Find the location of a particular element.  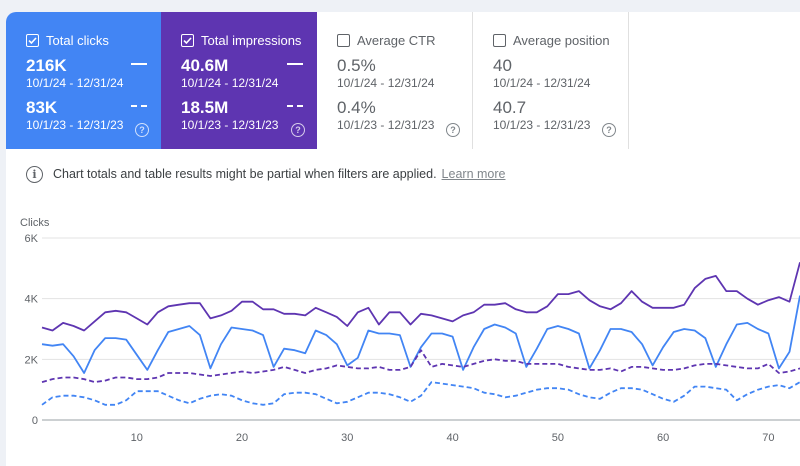

card-label: Total impressions is located at coordinates (251, 40).